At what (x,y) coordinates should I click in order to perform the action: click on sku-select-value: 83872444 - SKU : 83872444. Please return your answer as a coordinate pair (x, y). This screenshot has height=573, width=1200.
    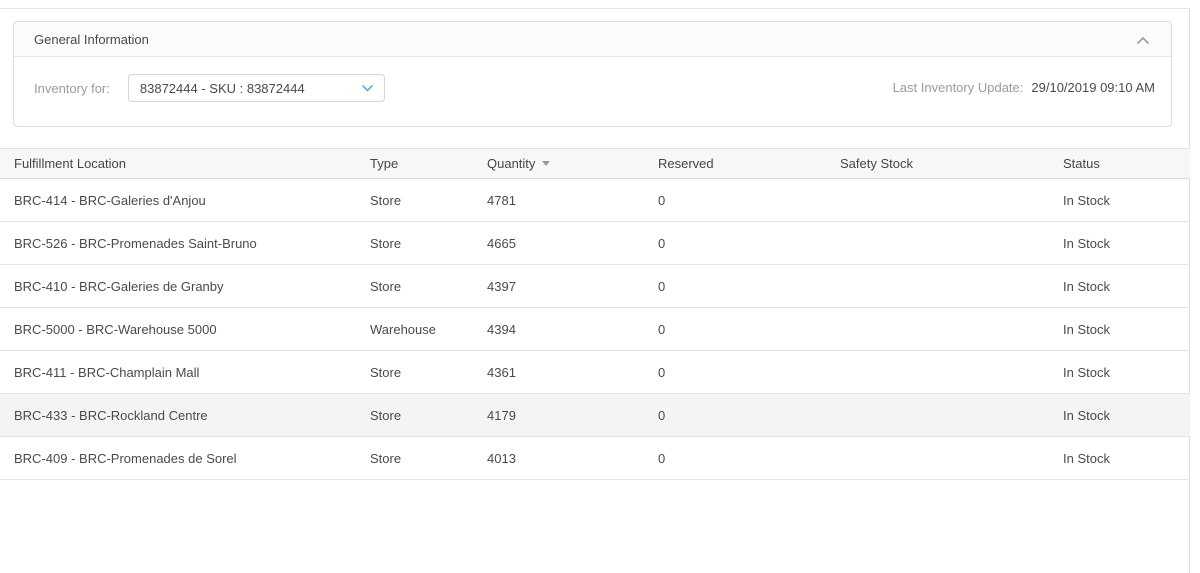
    Looking at the image, I should click on (222, 88).